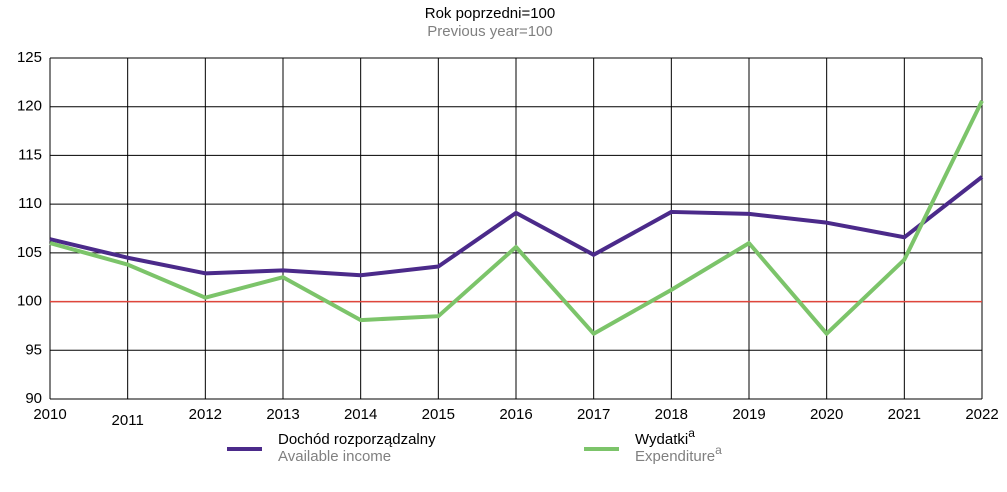 This screenshot has width=1007, height=492. What do you see at coordinates (490, 13) in the screenshot?
I see `chart-title: Rok poprzedni=100` at bounding box center [490, 13].